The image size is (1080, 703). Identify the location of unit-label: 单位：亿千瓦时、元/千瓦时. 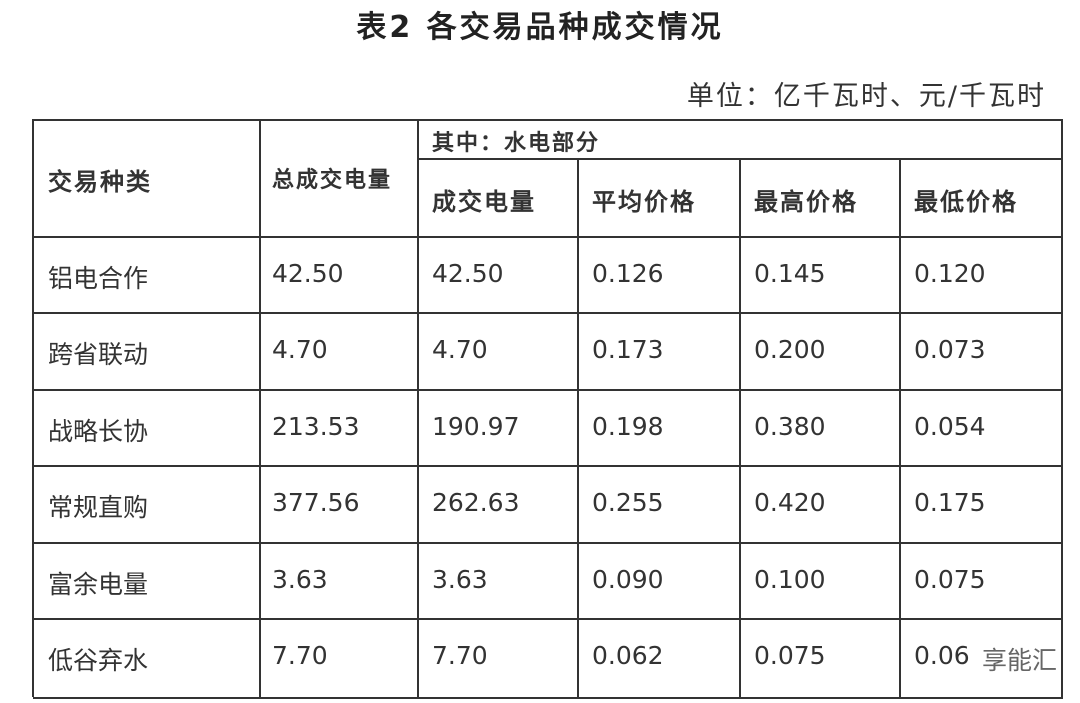
(866, 96).